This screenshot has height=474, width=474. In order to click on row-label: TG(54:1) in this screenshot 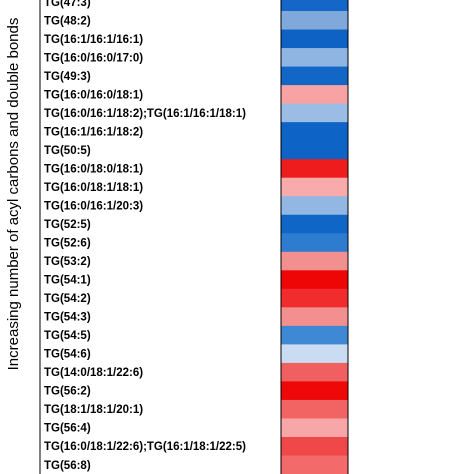, I will do `click(67, 281)`.